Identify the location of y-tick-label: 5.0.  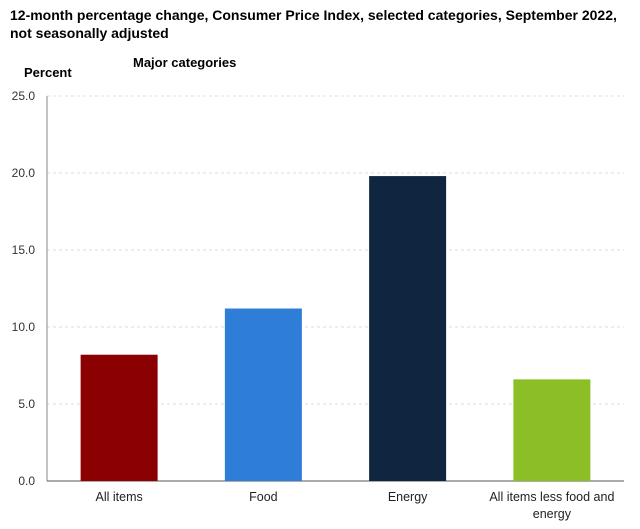
(26, 404).